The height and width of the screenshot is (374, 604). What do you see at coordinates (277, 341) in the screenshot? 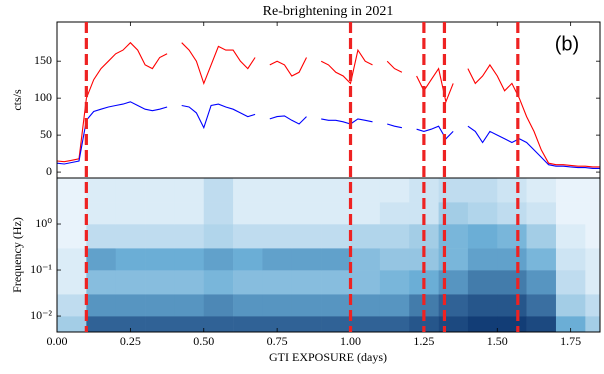
I see `x-tick-label: 0.75` at bounding box center [277, 341].